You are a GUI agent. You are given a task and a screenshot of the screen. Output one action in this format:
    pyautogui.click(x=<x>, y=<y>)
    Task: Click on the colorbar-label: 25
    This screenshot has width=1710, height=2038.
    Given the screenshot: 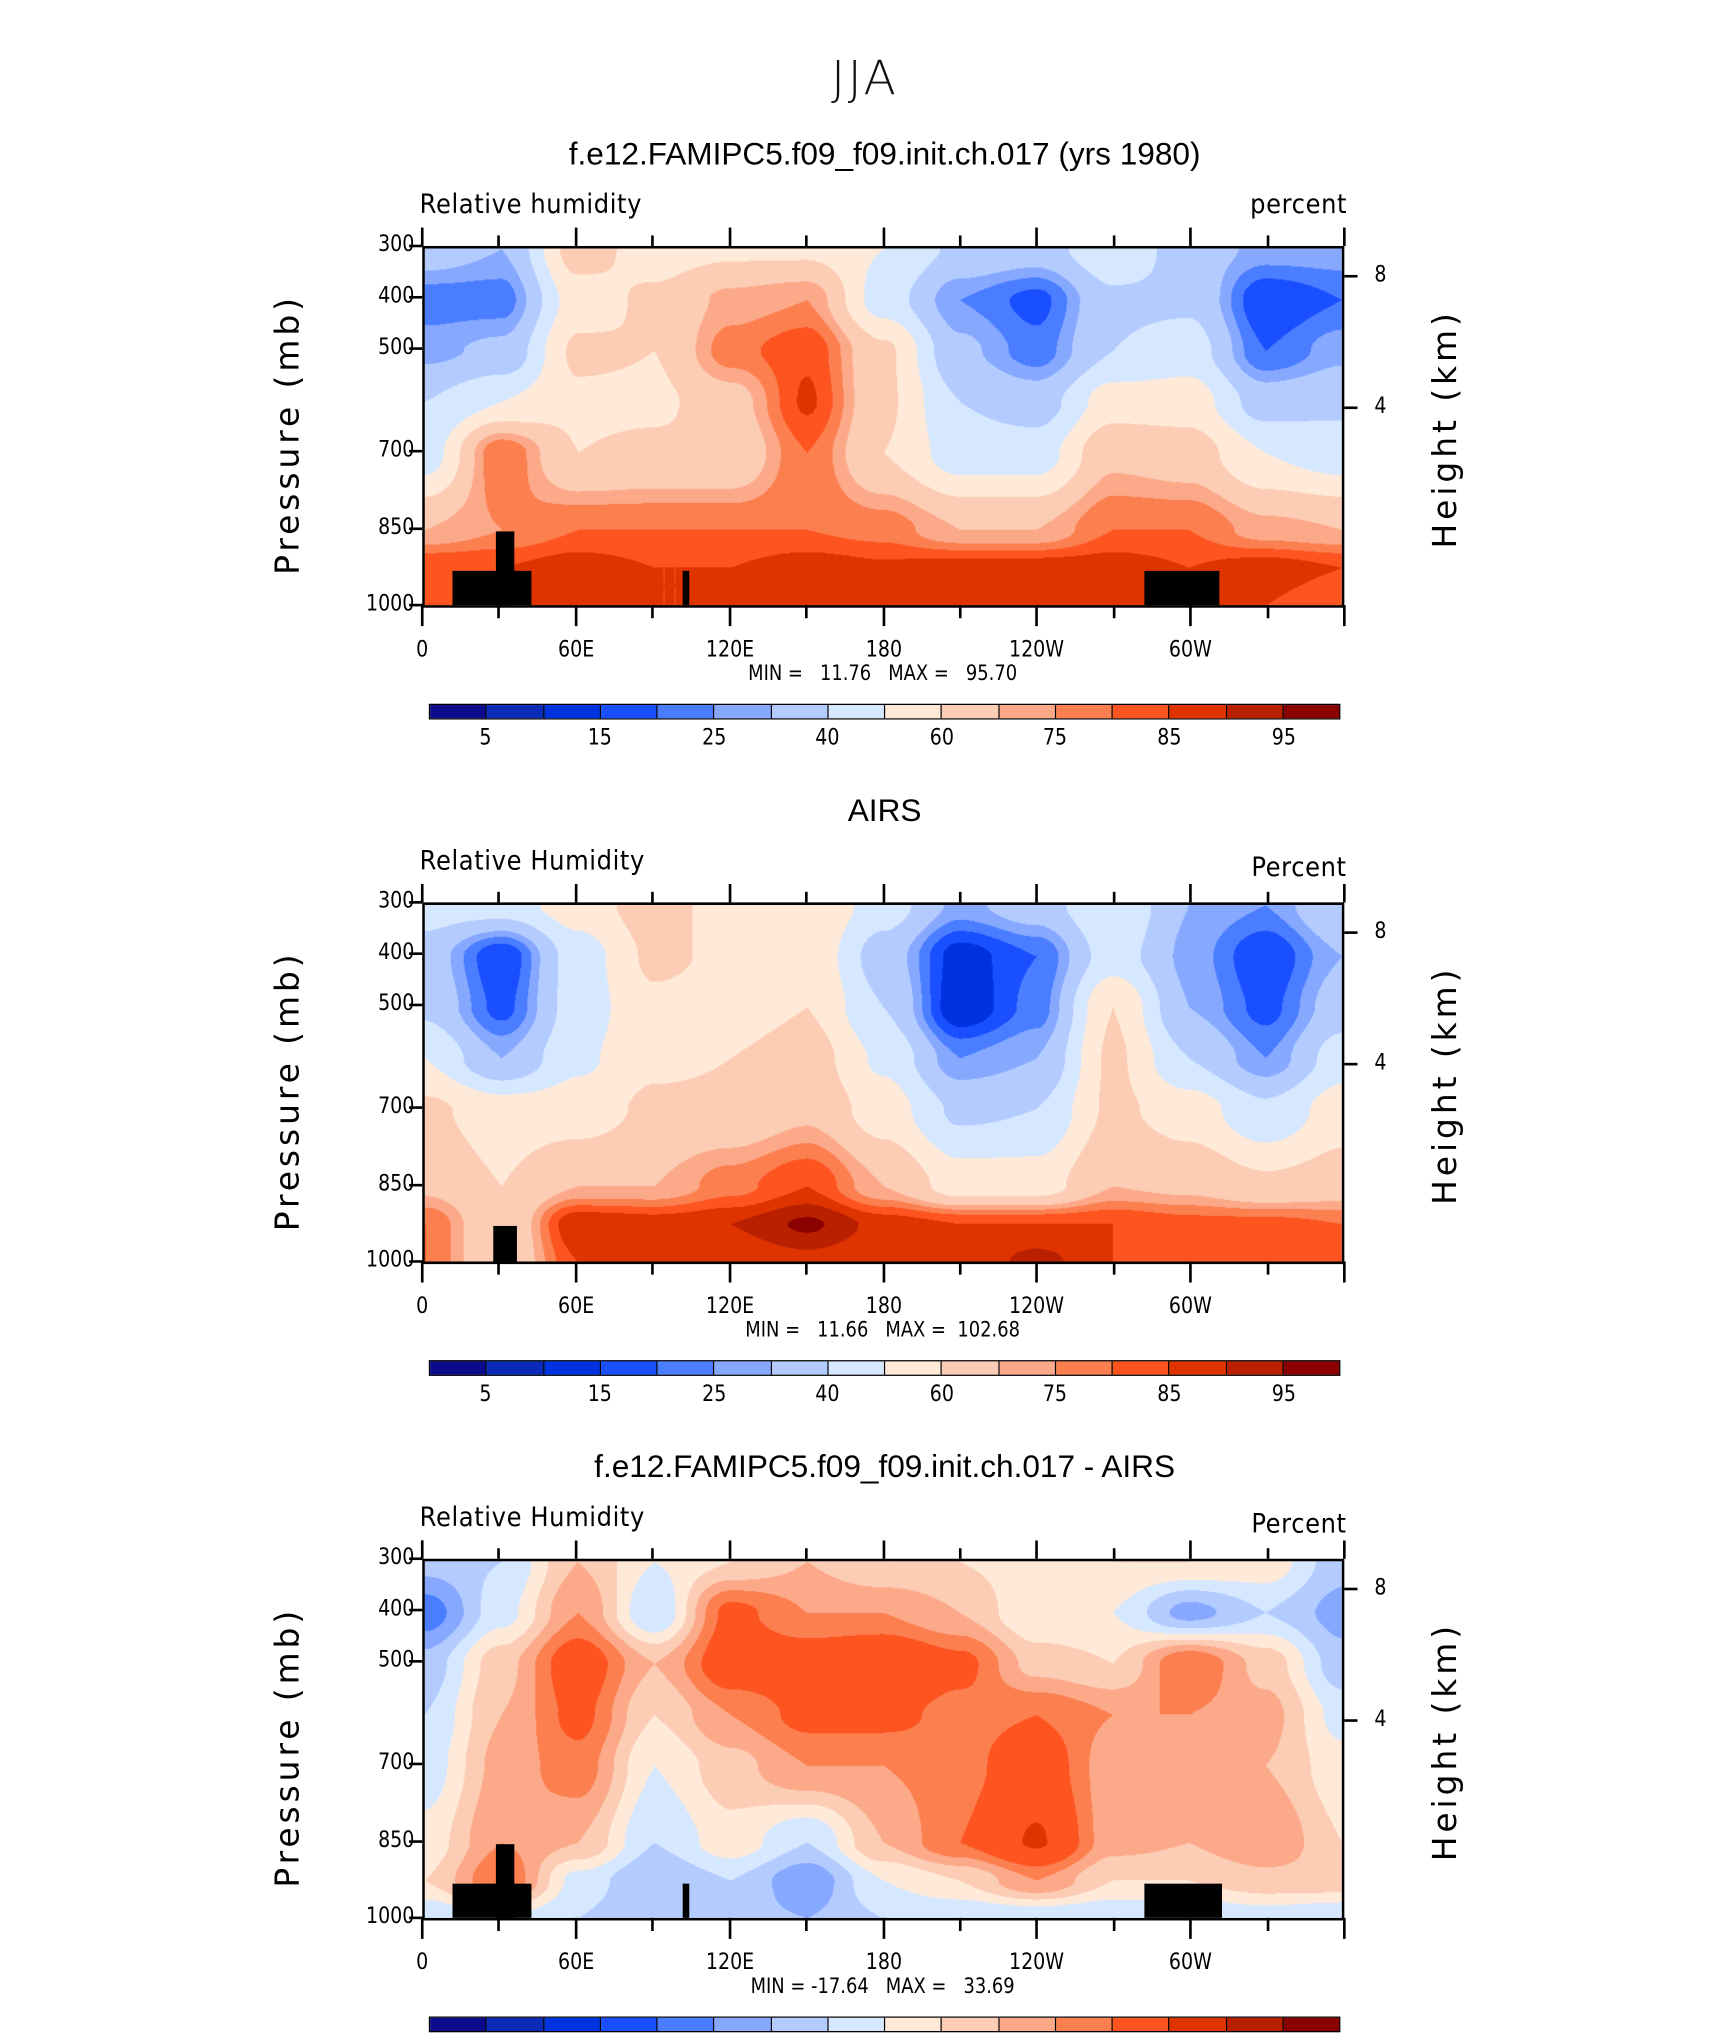 What is the action you would take?
    pyautogui.click(x=713, y=1394)
    